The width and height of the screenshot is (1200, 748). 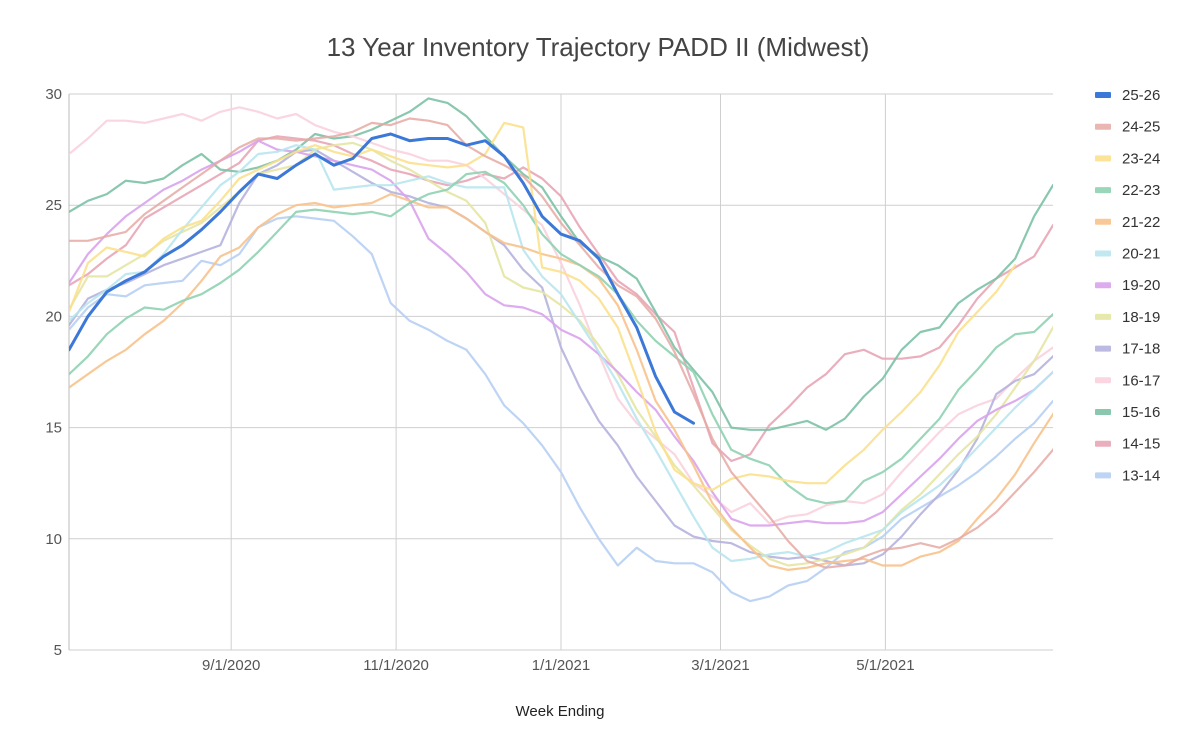 I want to click on x-axis-title: Week Ending, so click(x=560, y=711).